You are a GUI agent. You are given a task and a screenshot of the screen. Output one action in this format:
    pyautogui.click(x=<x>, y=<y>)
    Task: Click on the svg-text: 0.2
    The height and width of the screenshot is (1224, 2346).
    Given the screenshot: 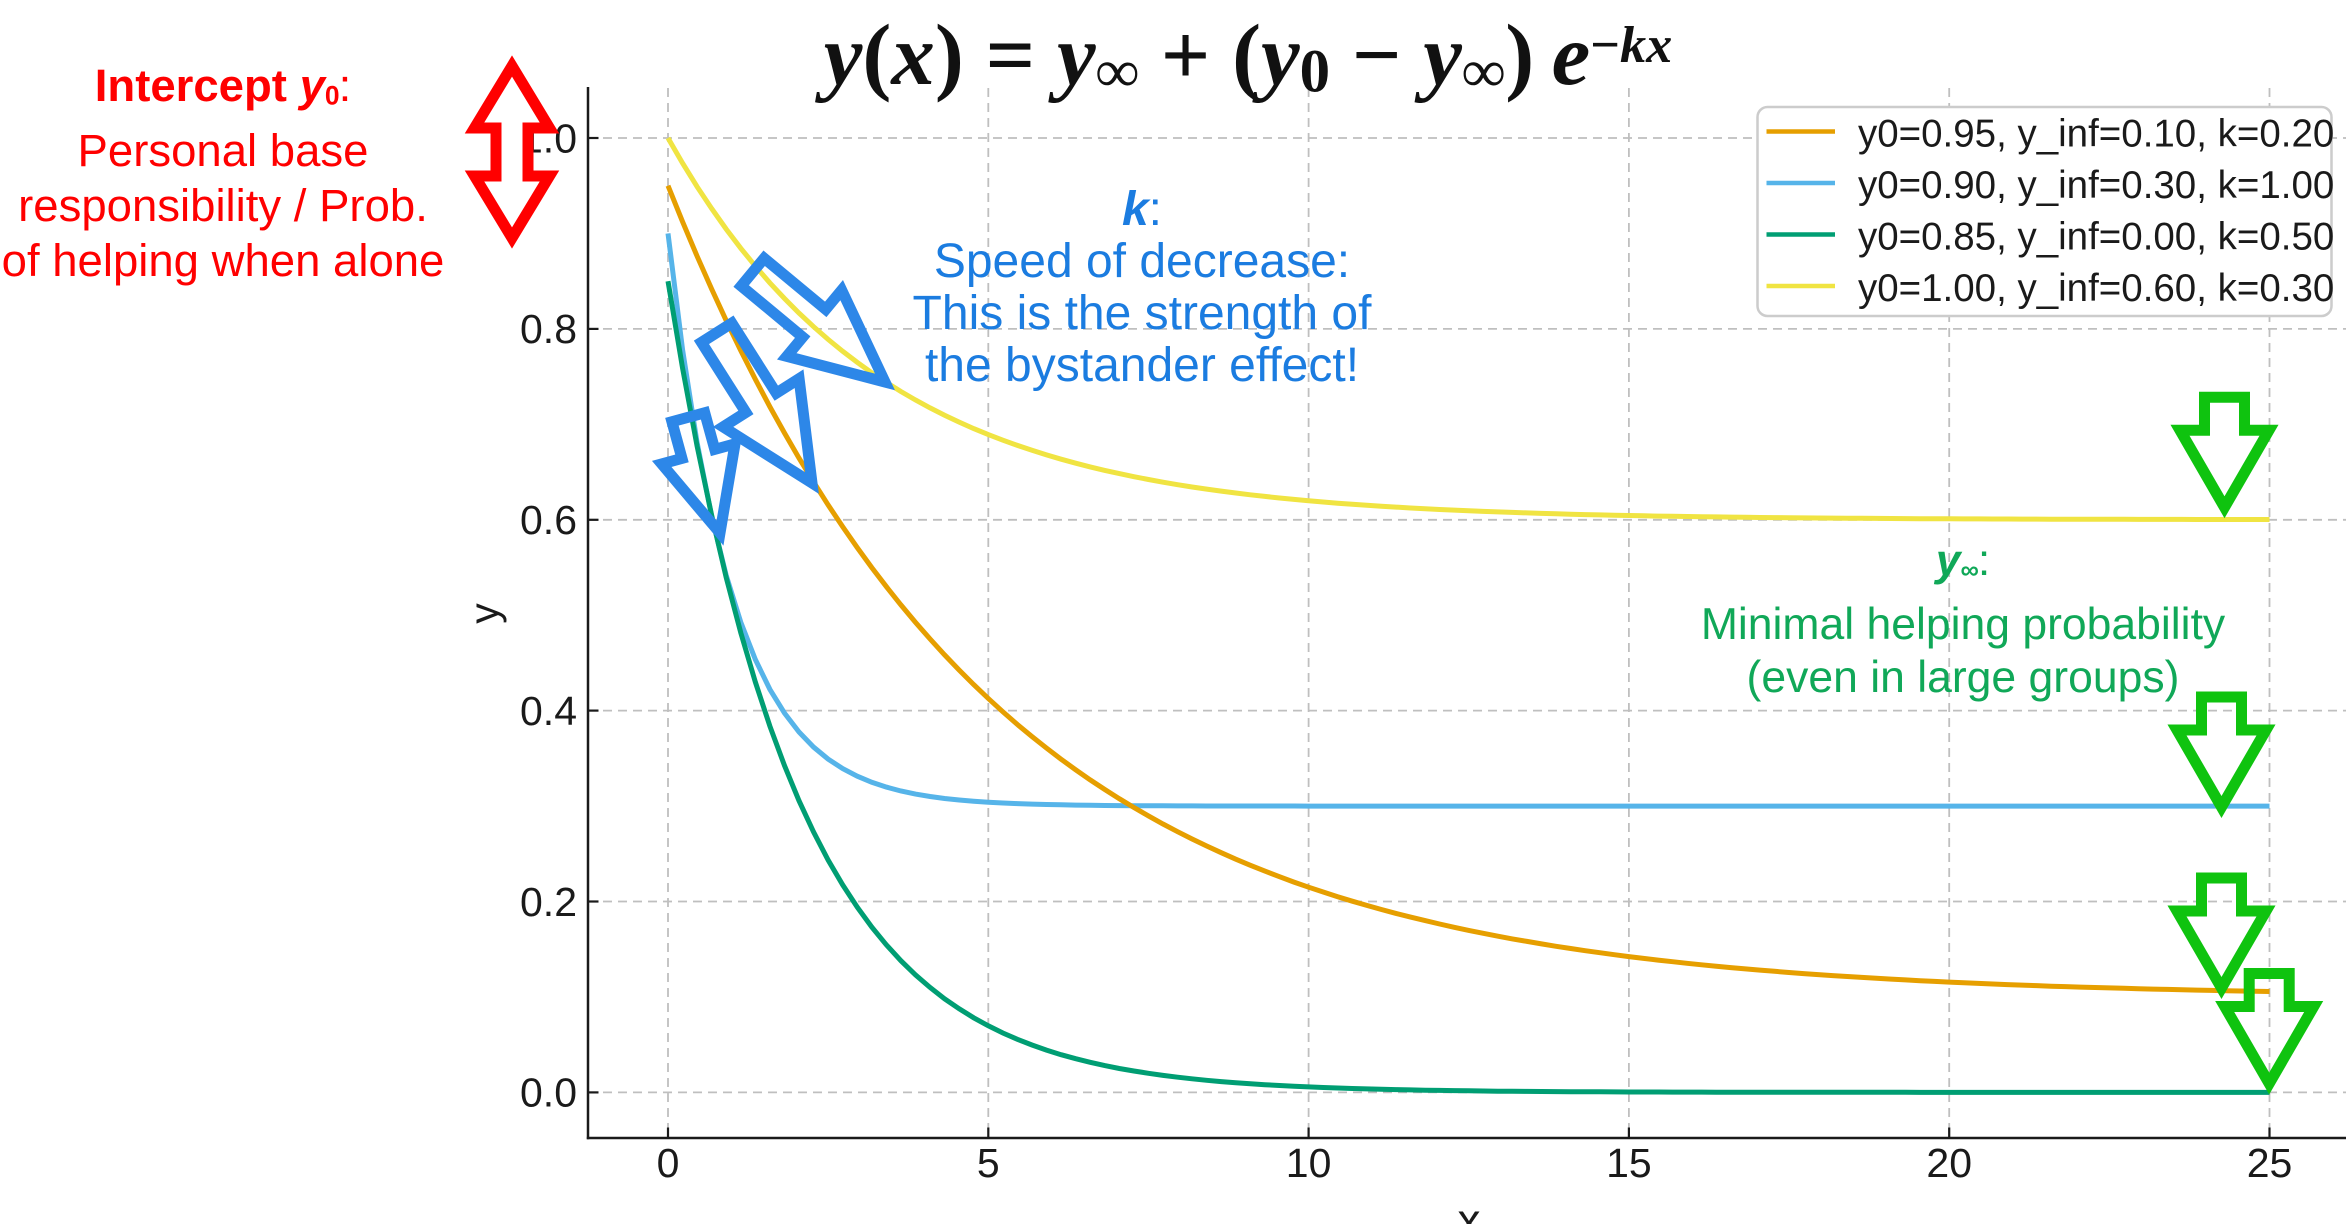 What is the action you would take?
    pyautogui.click(x=548, y=902)
    